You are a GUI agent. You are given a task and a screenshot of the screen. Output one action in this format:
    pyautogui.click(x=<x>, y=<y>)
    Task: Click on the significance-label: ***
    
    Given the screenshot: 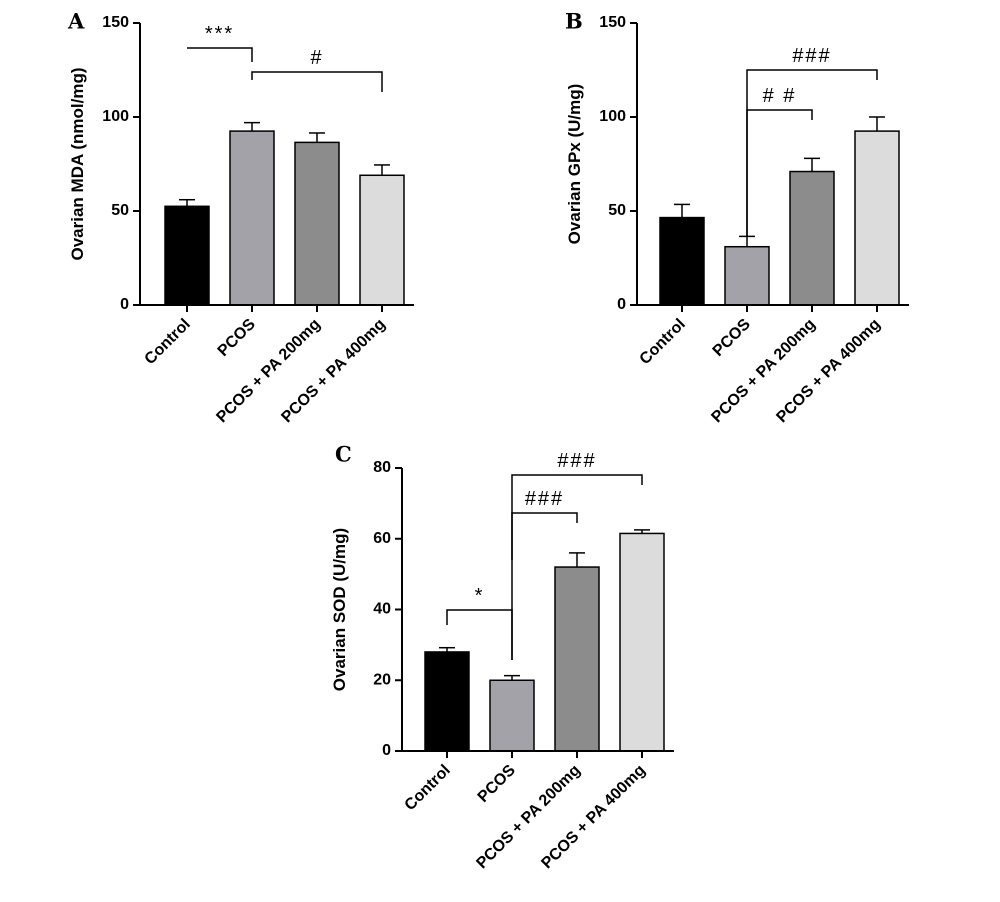 What is the action you would take?
    pyautogui.click(x=219, y=34)
    